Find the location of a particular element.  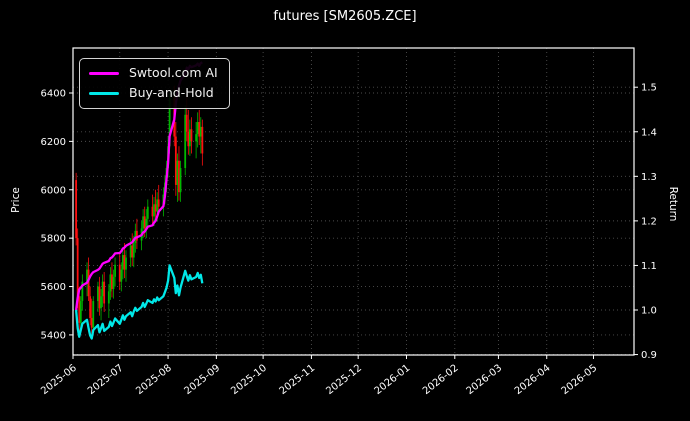

legend-item-bh: Buy-and-Hold is located at coordinates (154, 93).